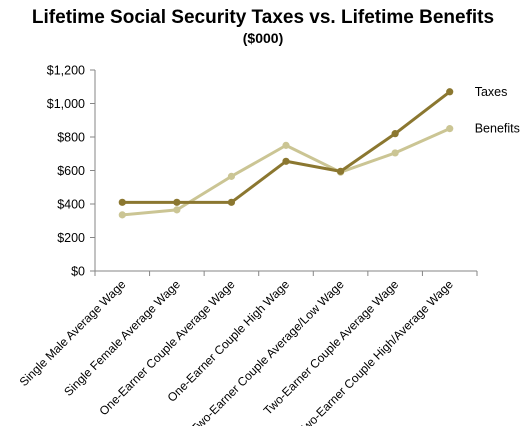 This screenshot has height=431, width=526. What do you see at coordinates (66, 71) in the screenshot?
I see `y-tick-label: $1,200` at bounding box center [66, 71].